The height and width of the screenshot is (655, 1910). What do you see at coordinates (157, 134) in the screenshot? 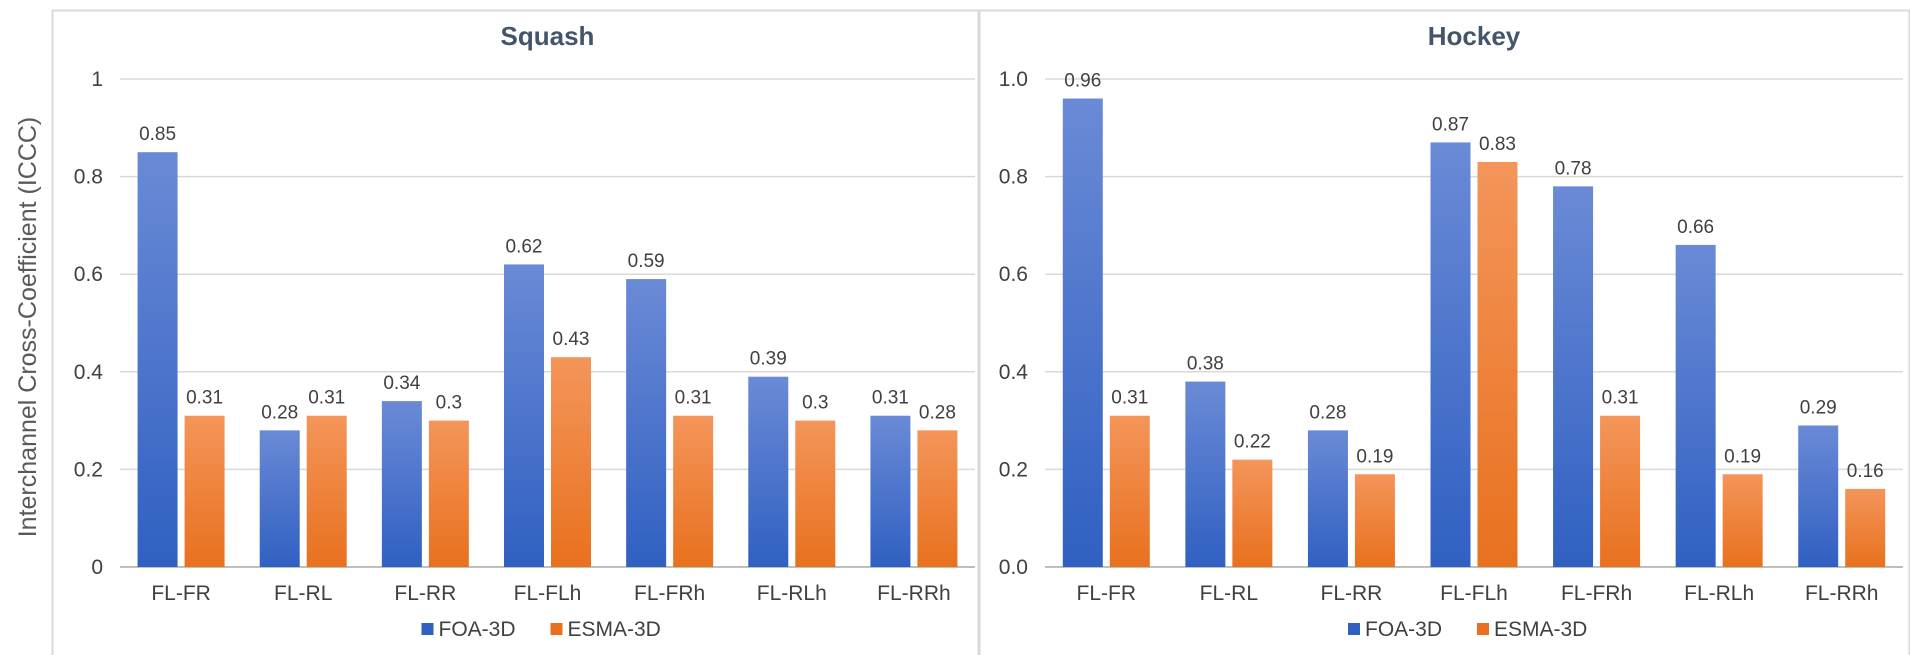
I see `data-label: 0.85` at bounding box center [157, 134].